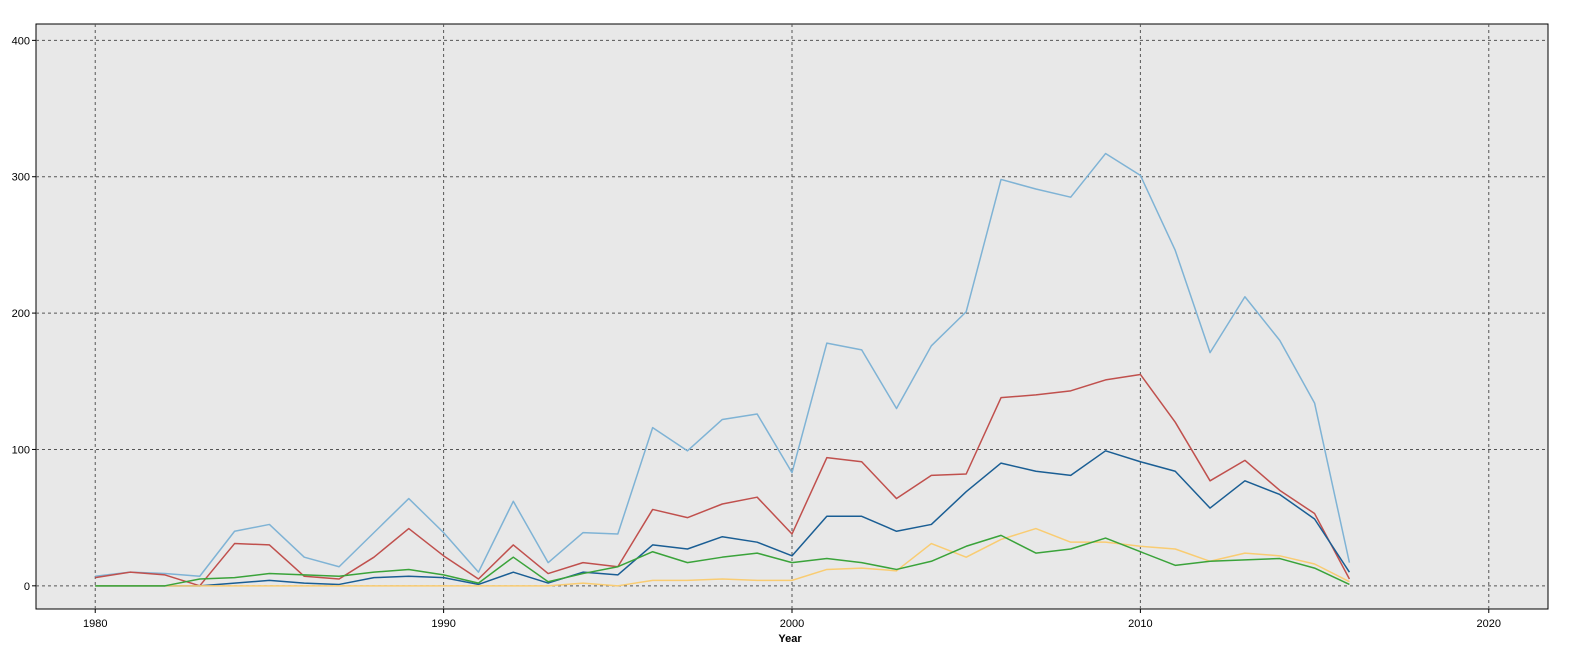  Describe the element at coordinates (443, 624) in the screenshot. I see `x-tick-label: 1990` at that location.